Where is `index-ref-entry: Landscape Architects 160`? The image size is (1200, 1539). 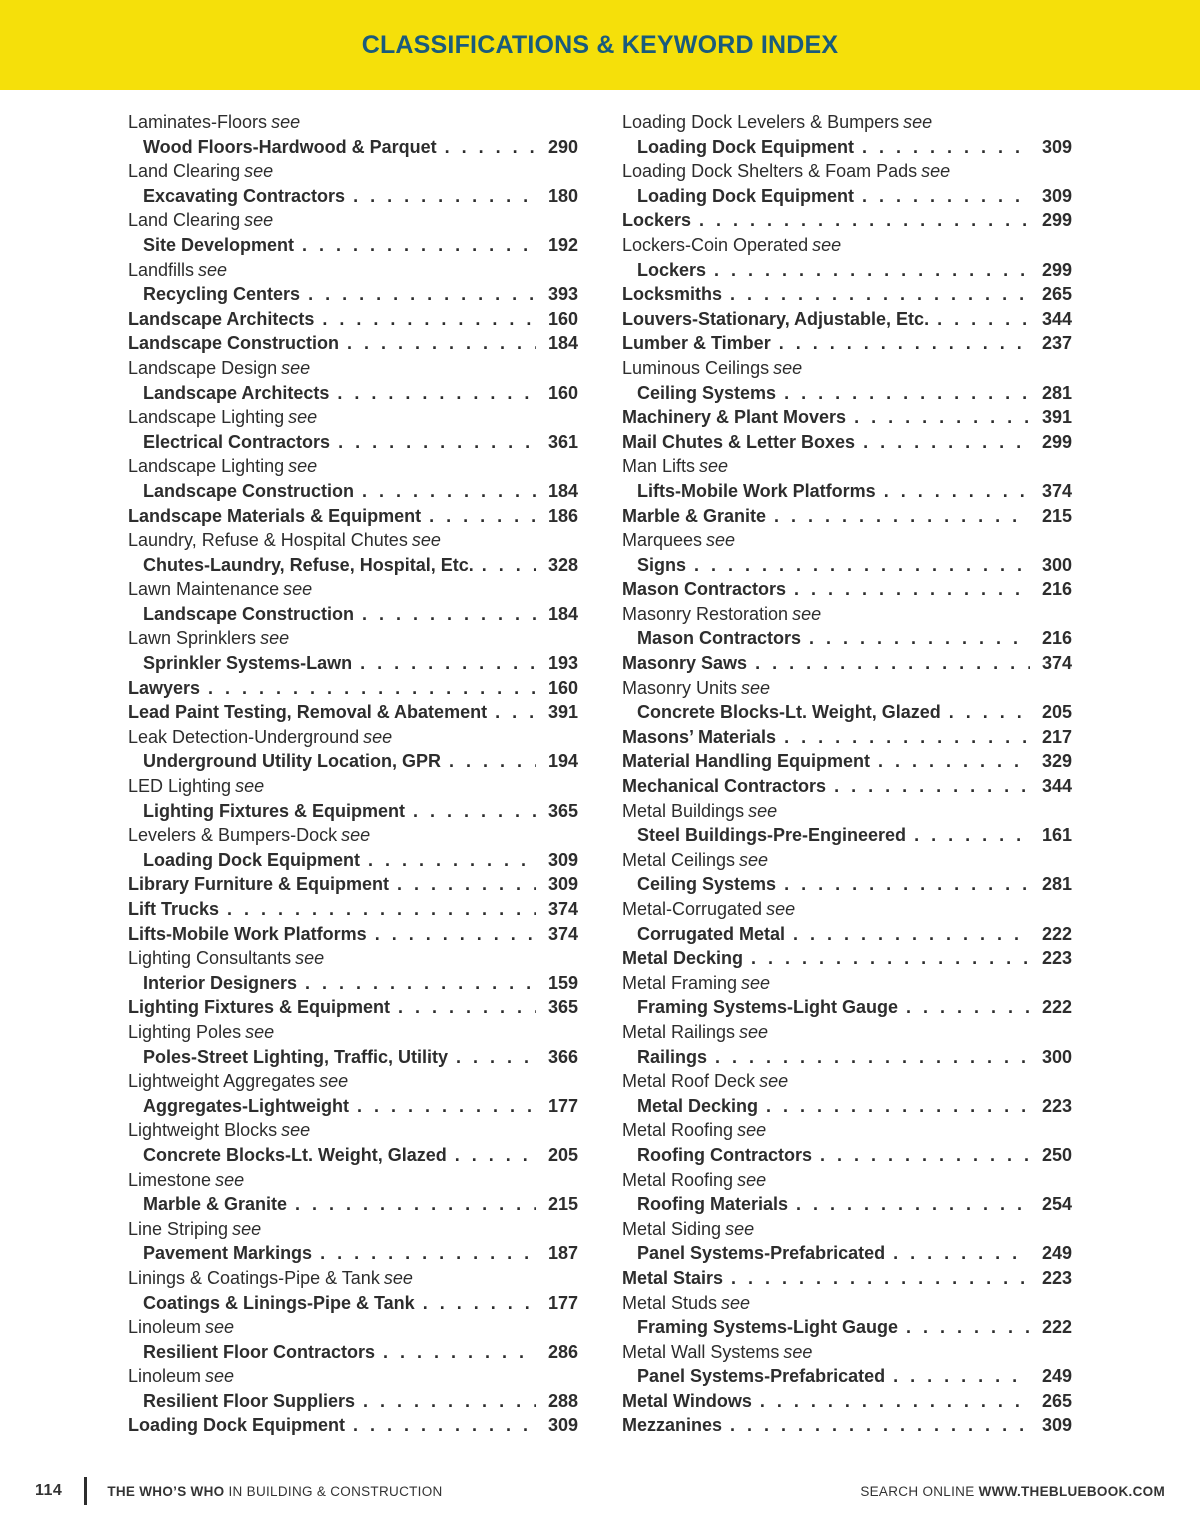
index-ref-entry: Landscape Architects 160 is located at coordinates (353, 393).